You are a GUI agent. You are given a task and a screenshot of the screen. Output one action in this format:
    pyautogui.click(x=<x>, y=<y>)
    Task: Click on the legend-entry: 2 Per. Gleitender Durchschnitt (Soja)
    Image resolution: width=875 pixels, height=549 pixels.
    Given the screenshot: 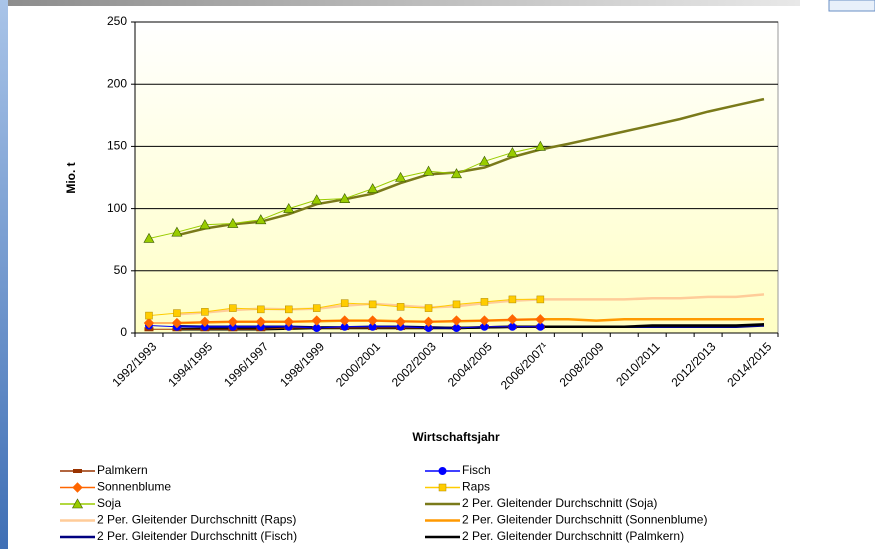 What is the action you would take?
    pyautogui.click(x=541, y=503)
    